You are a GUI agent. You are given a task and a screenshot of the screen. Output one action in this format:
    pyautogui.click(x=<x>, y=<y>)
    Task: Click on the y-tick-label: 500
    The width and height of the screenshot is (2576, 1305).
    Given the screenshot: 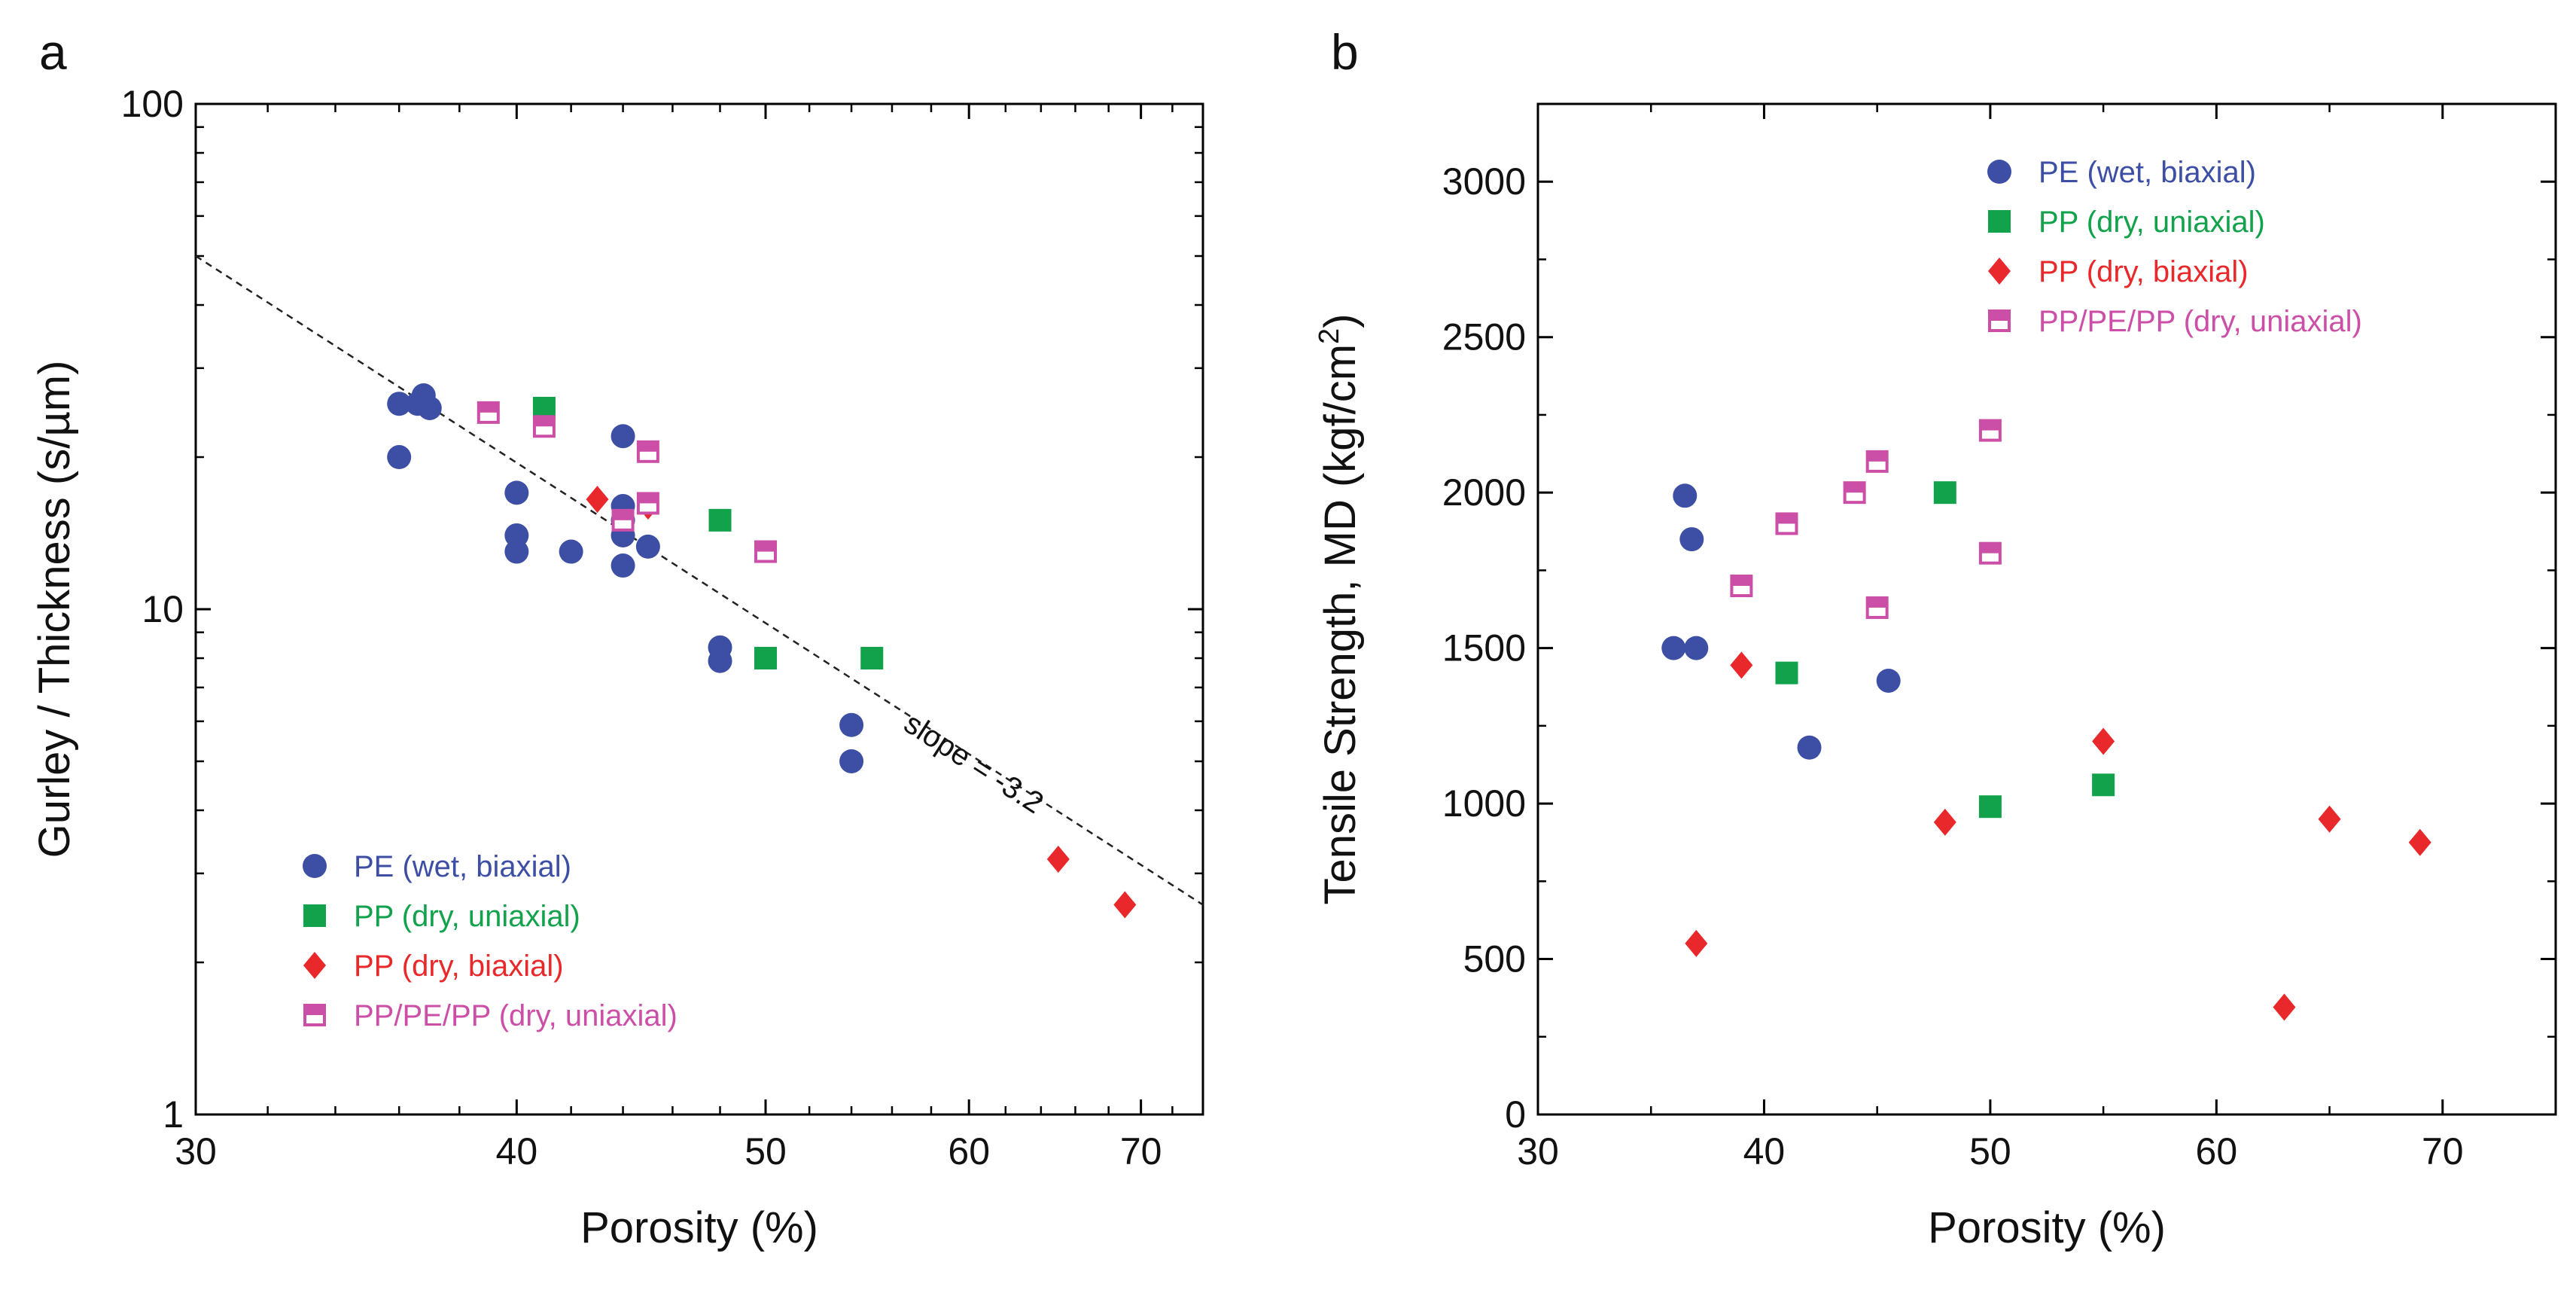 What is the action you would take?
    pyautogui.click(x=1494, y=959)
    